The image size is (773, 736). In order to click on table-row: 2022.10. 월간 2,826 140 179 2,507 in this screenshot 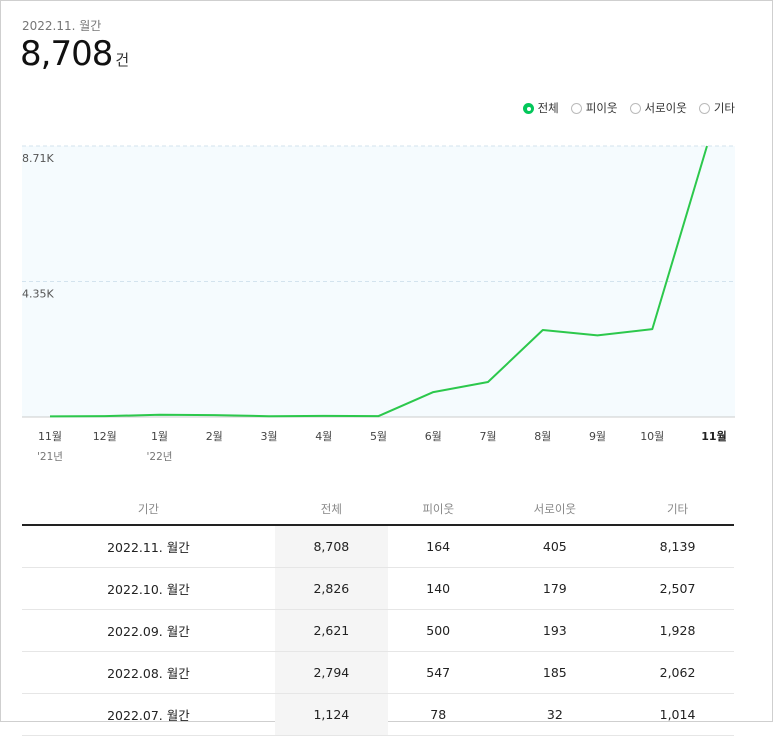, I will do `click(378, 588)`.